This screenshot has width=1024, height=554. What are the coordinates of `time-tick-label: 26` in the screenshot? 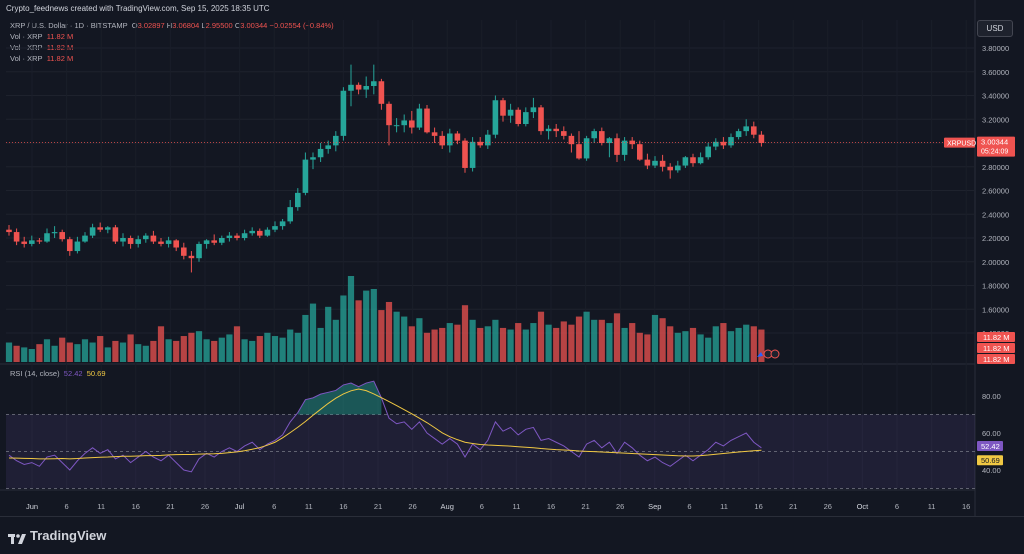 It's located at (828, 506).